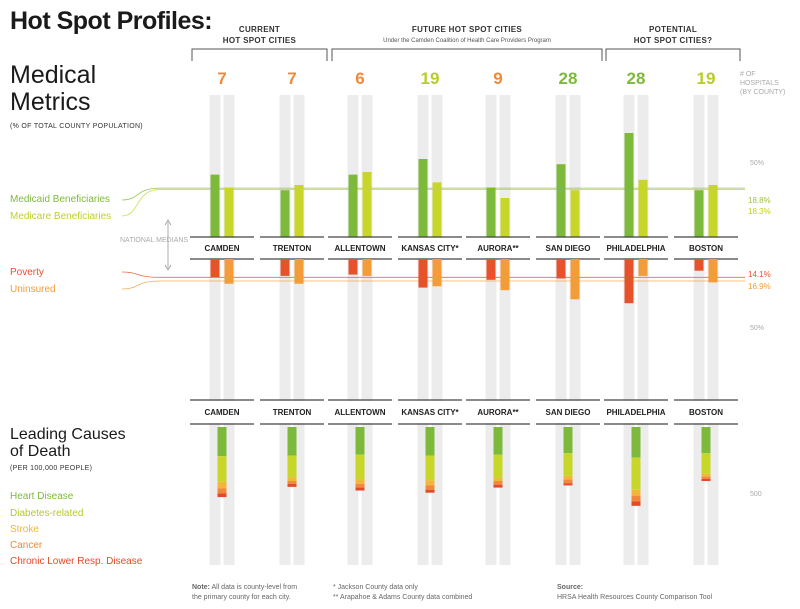  What do you see at coordinates (76, 126) in the screenshot?
I see `percent-caption: (% OF TOTAL COUNTY POPULATION)` at bounding box center [76, 126].